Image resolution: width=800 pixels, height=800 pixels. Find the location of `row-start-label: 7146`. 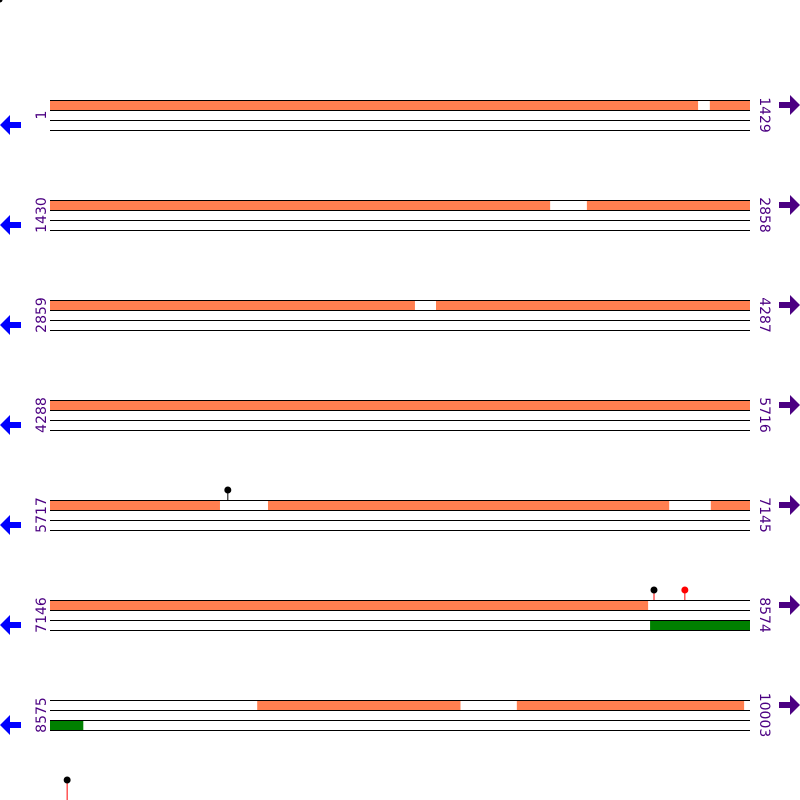

row-start-label: 7146 is located at coordinates (42, 615).